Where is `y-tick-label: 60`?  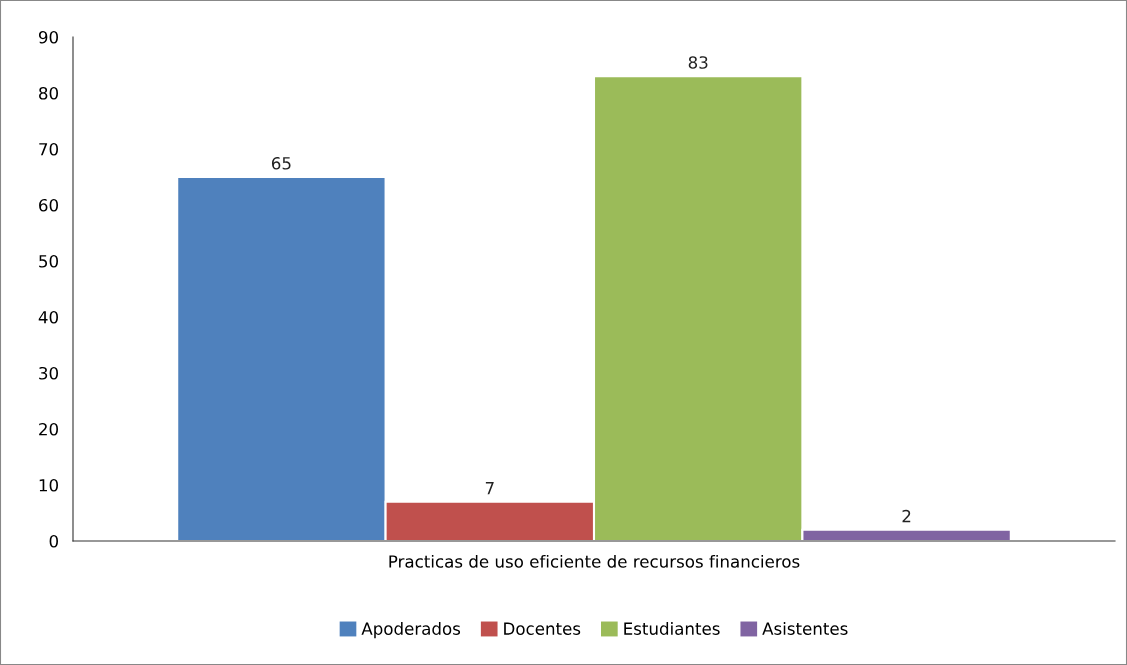 y-tick-label: 60 is located at coordinates (48, 205).